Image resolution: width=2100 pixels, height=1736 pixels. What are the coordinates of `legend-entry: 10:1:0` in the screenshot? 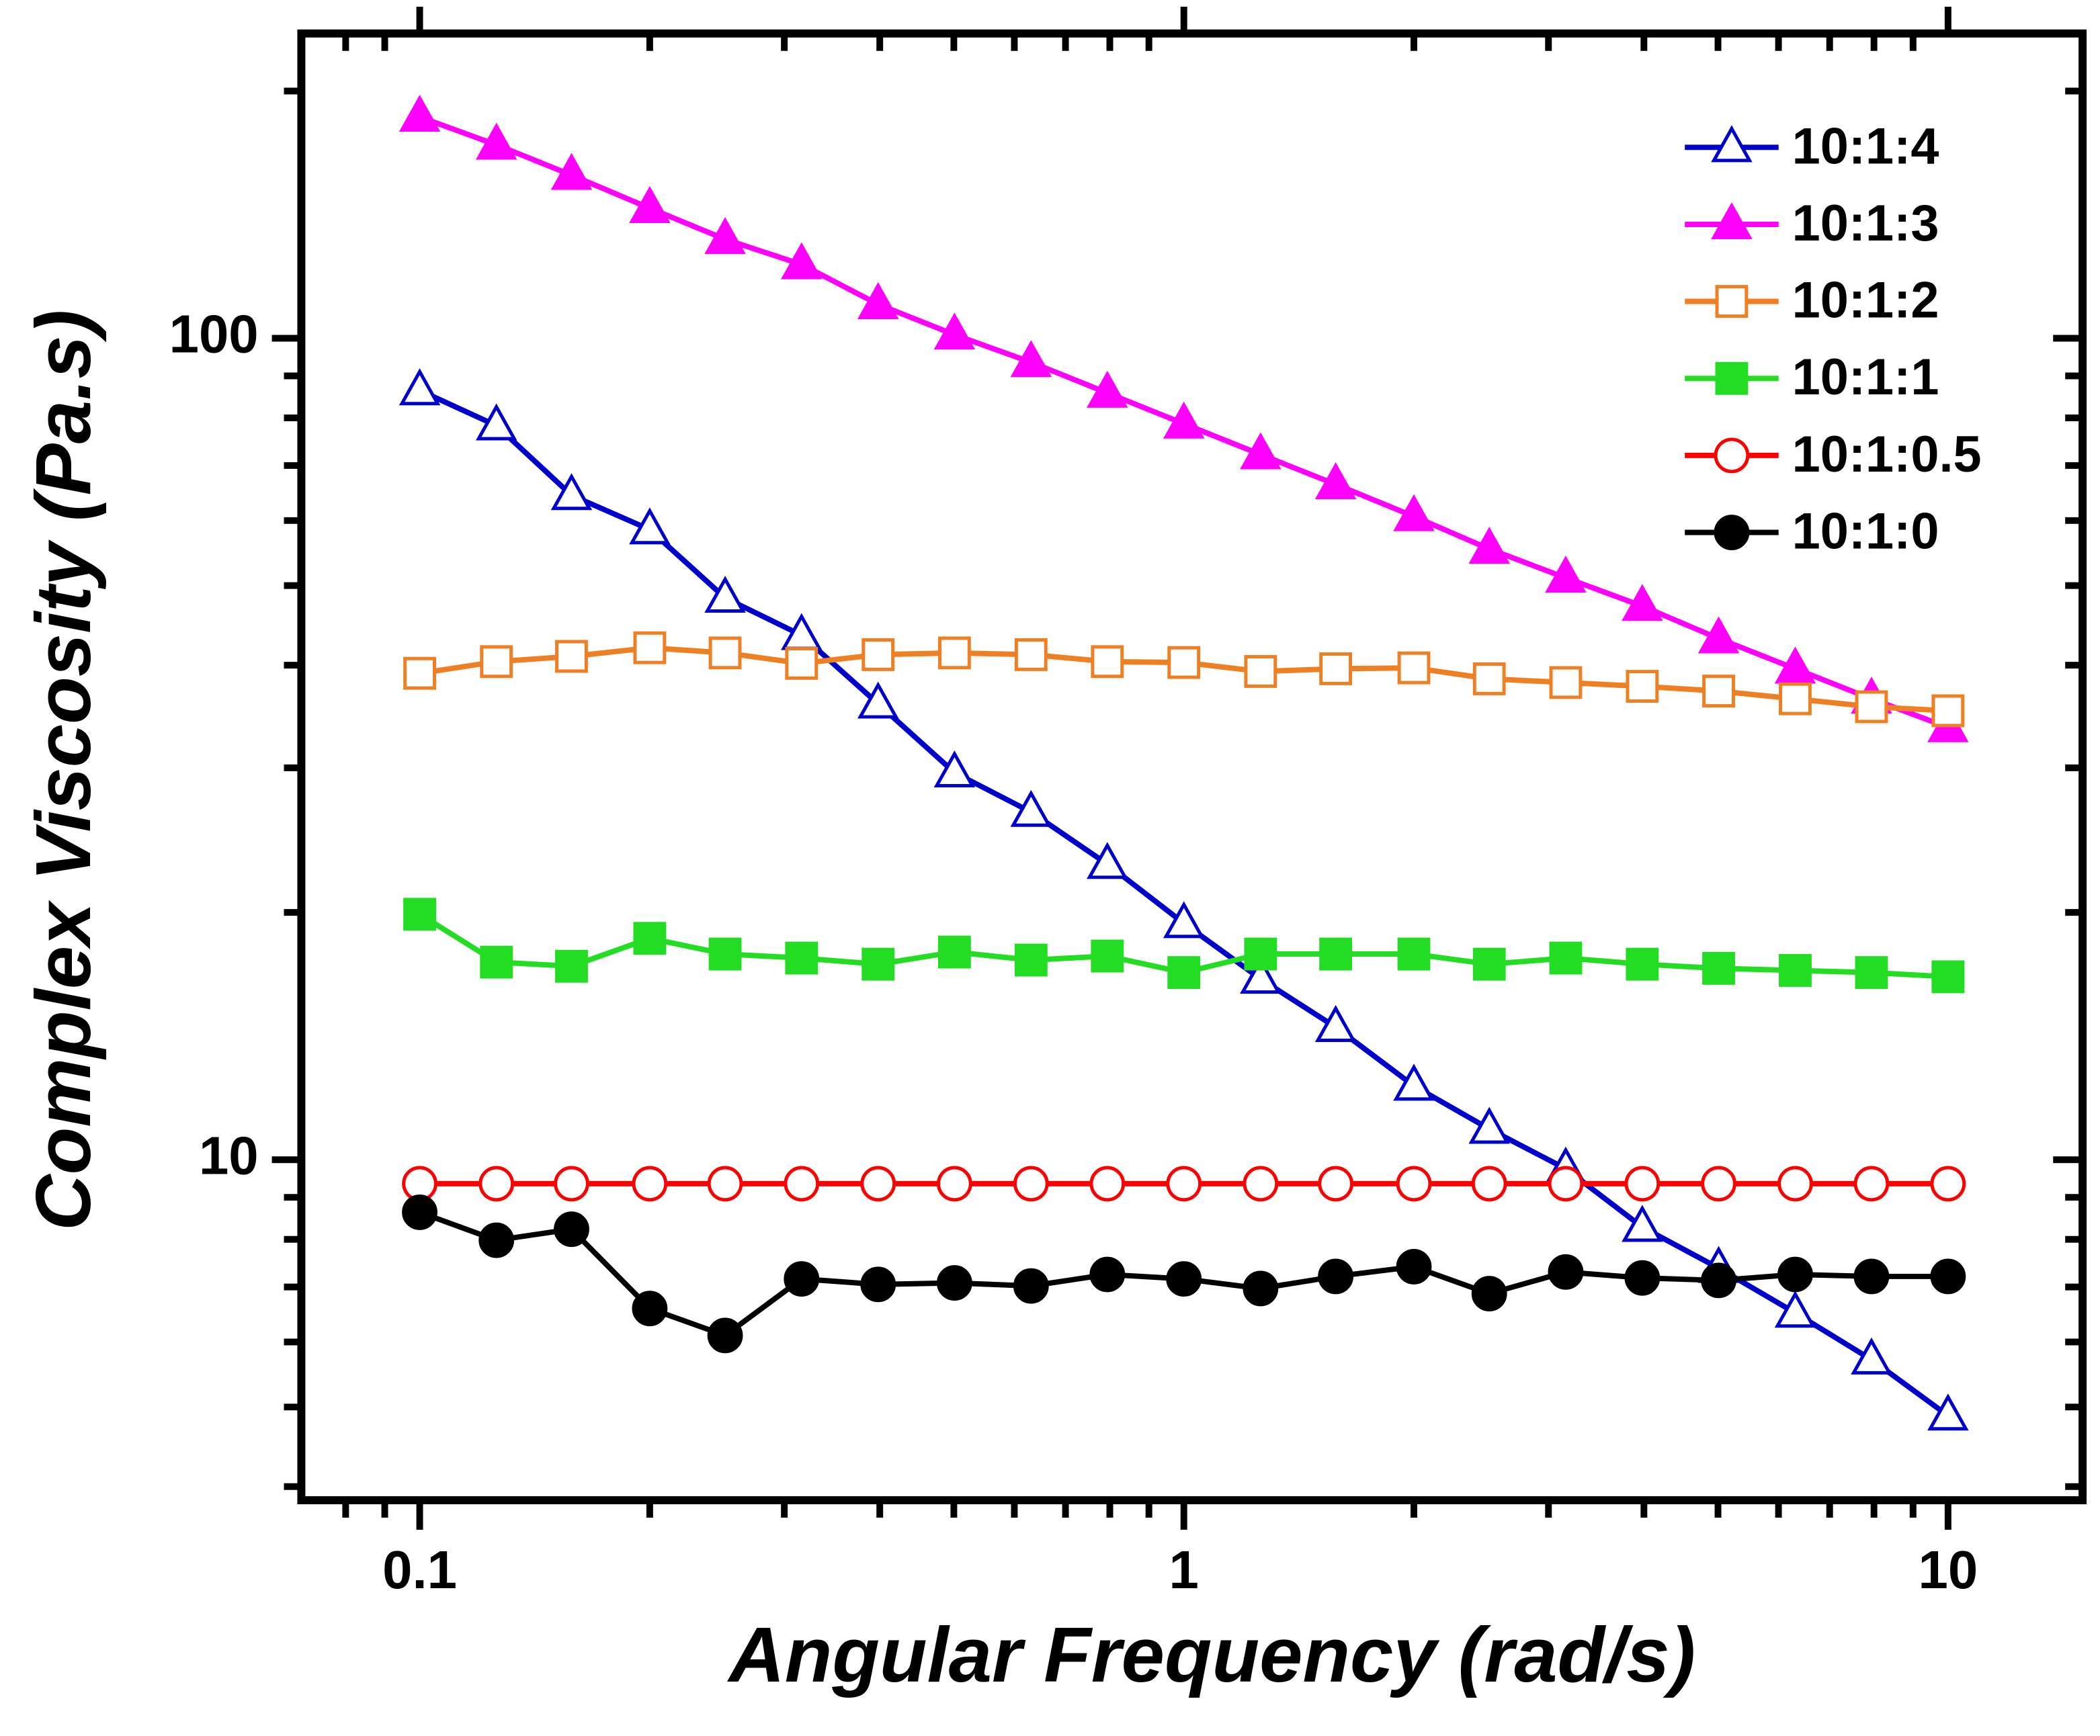 It's located at (1812, 531).